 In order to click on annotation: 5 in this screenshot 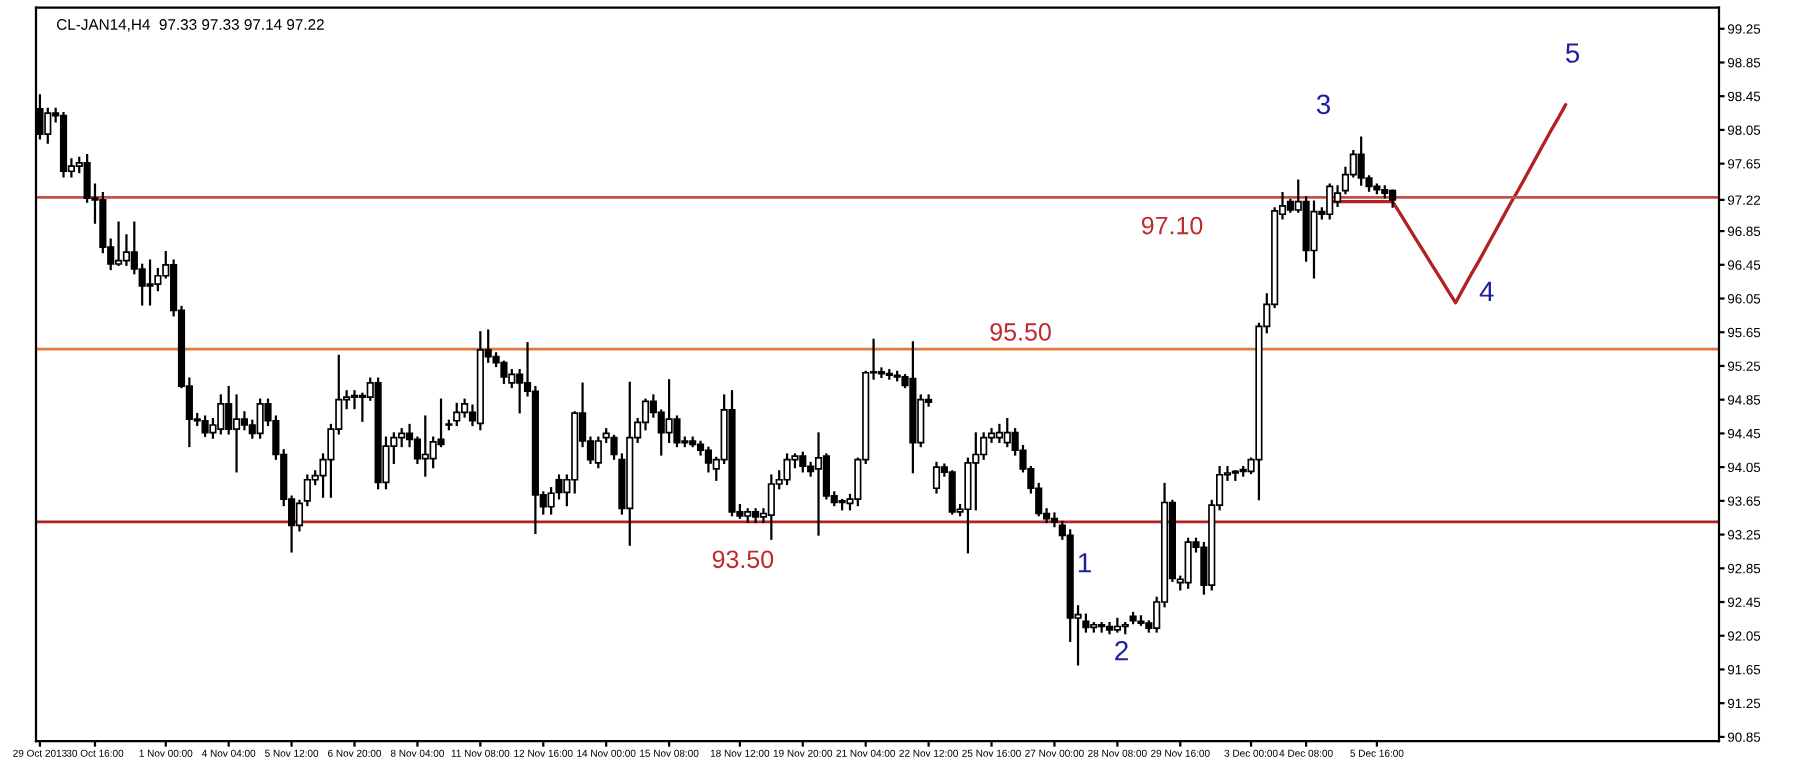, I will do `click(1572, 53)`.